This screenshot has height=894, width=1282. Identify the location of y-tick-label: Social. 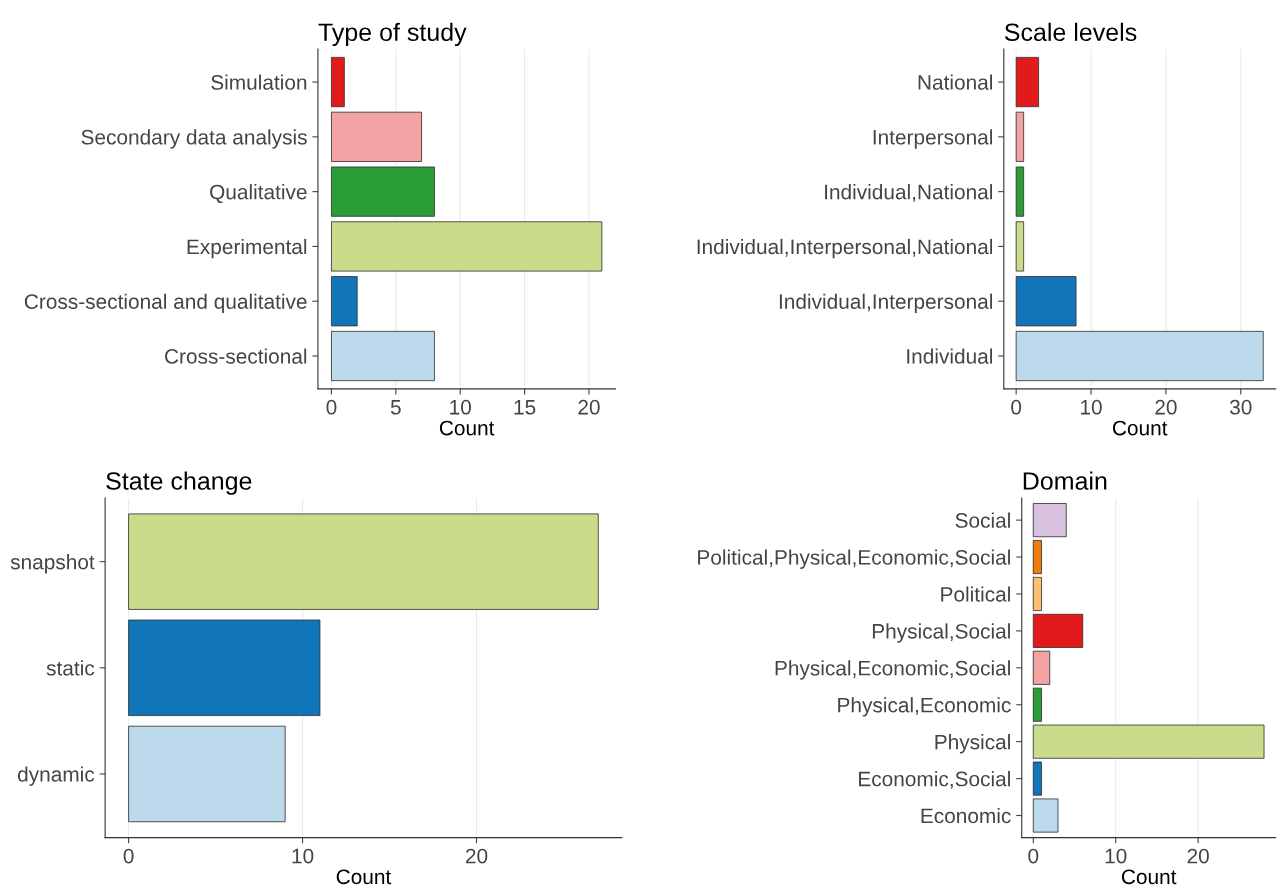
(982, 520).